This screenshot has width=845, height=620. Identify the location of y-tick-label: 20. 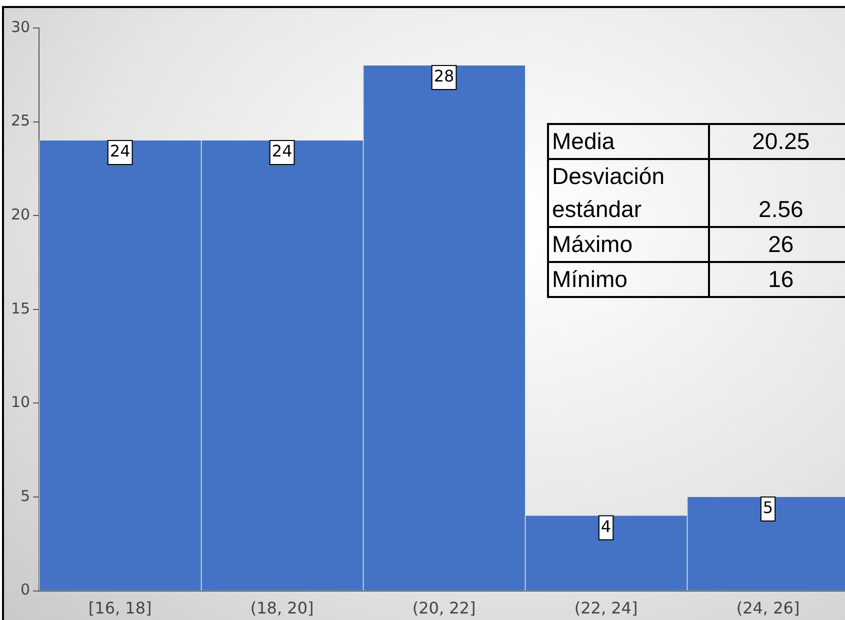
(20, 214).